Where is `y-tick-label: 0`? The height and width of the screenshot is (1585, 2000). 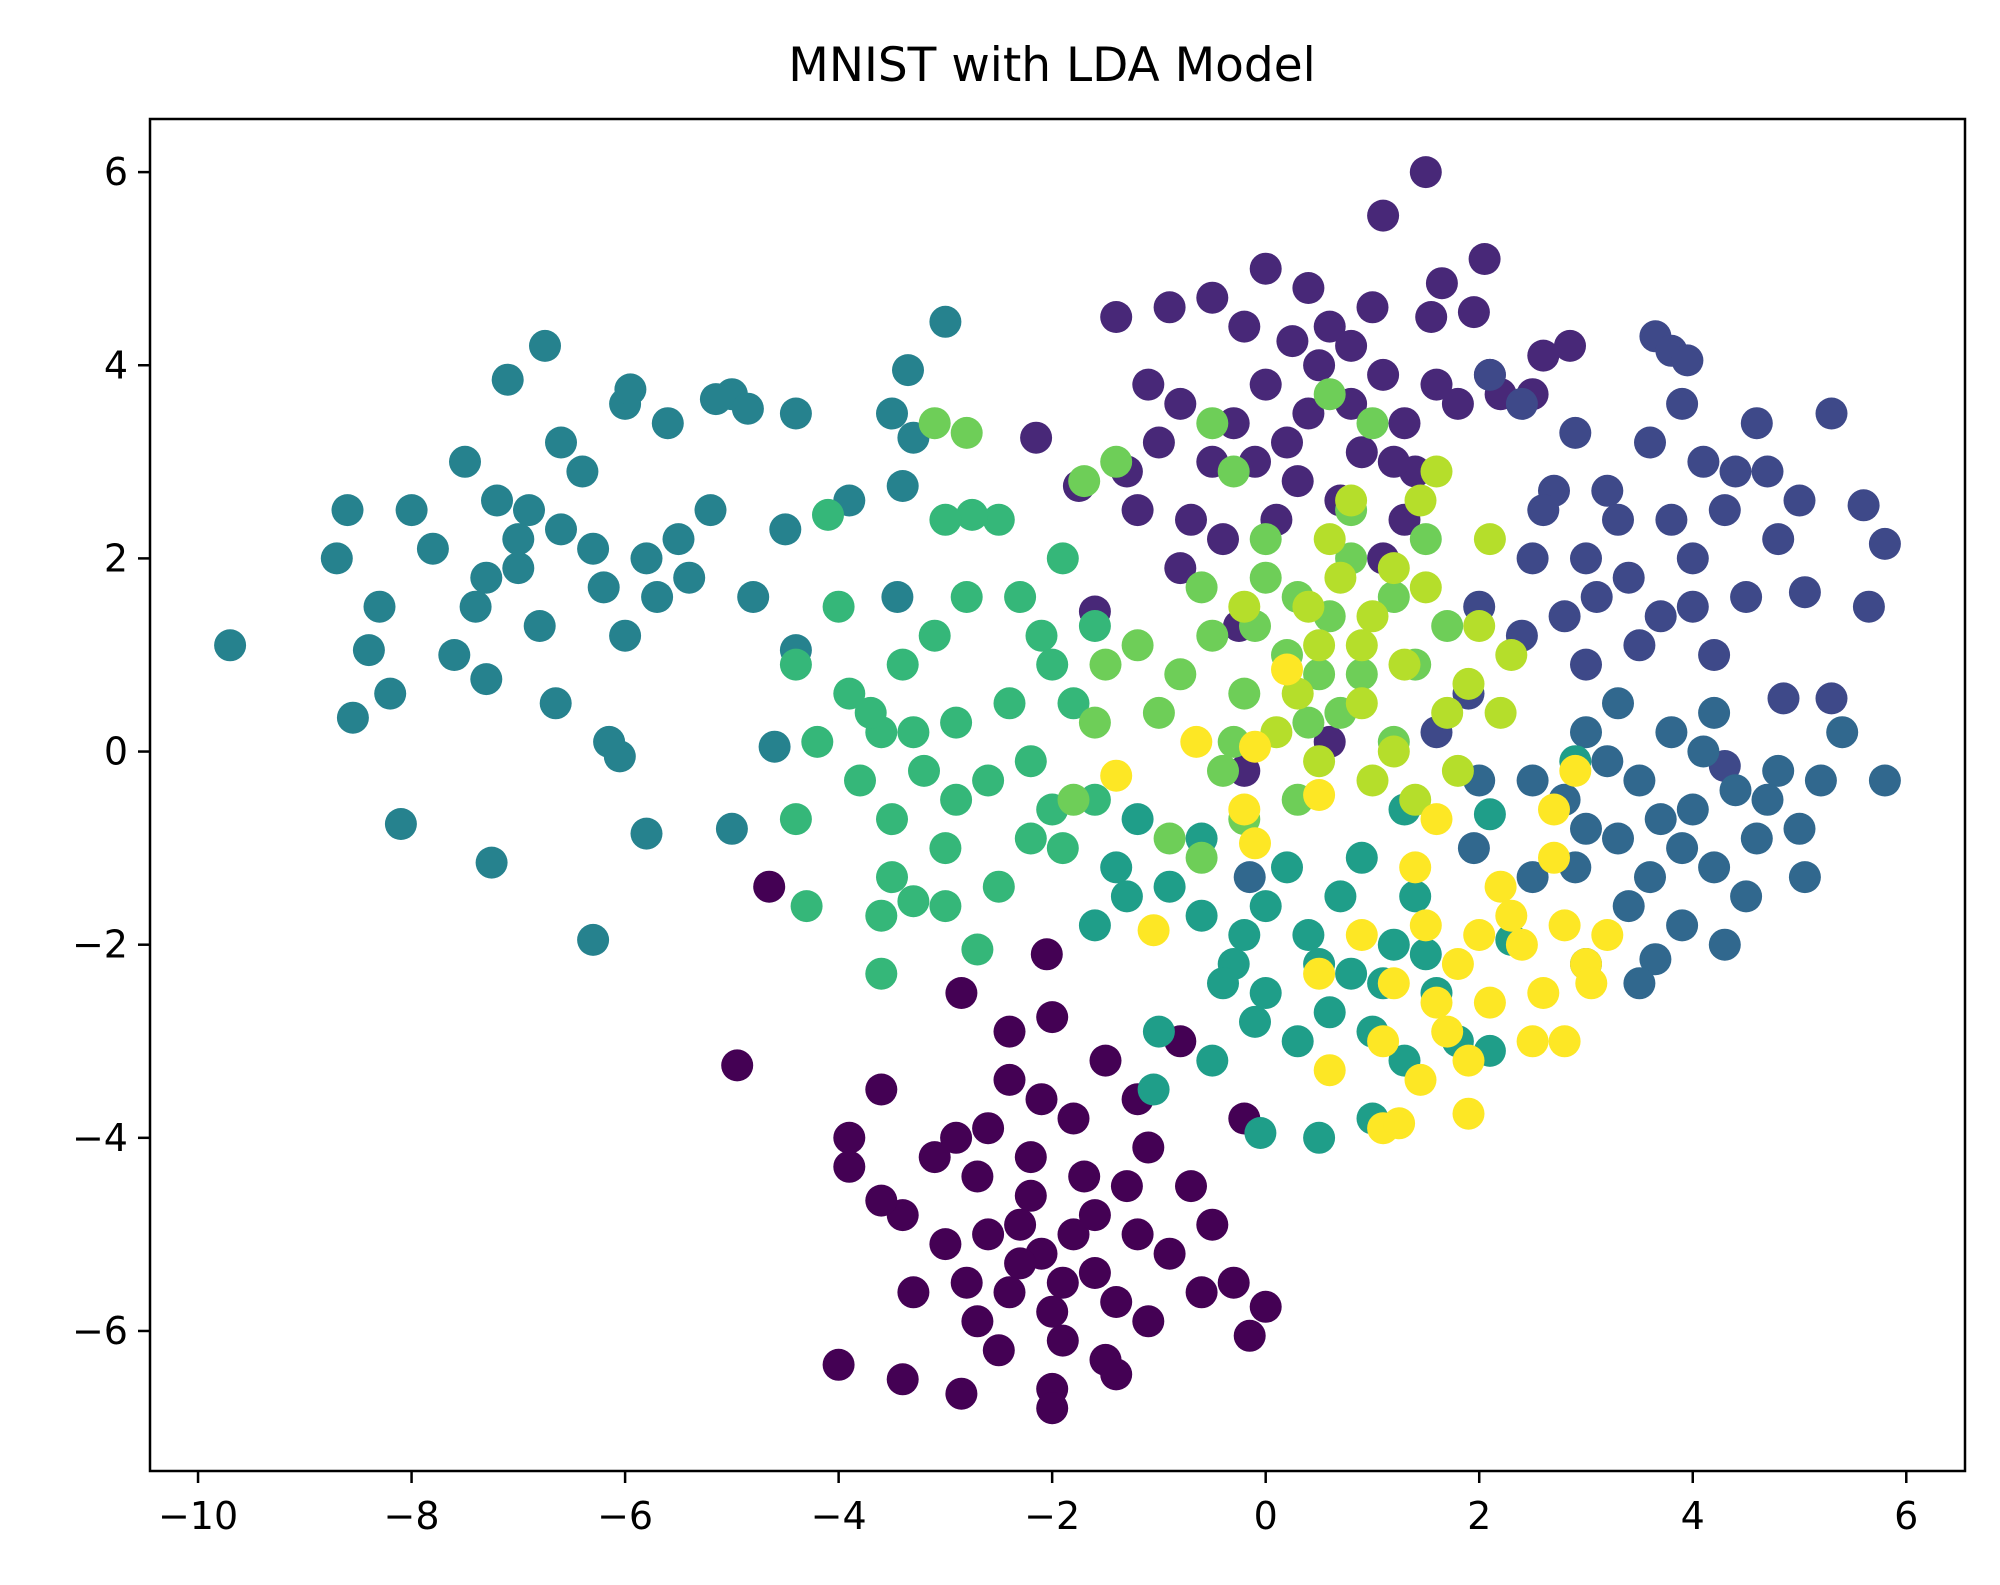
y-tick-label: 0 is located at coordinates (116, 752).